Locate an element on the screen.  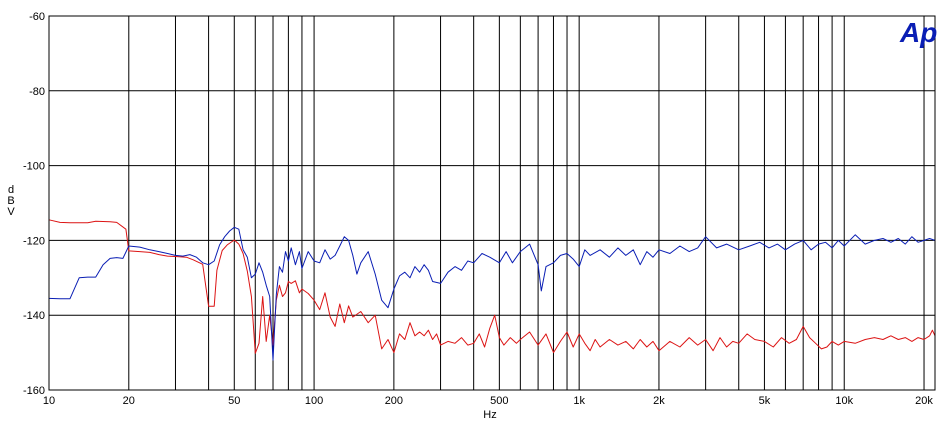
y-tick-label: -160 is located at coordinates (34, 391).